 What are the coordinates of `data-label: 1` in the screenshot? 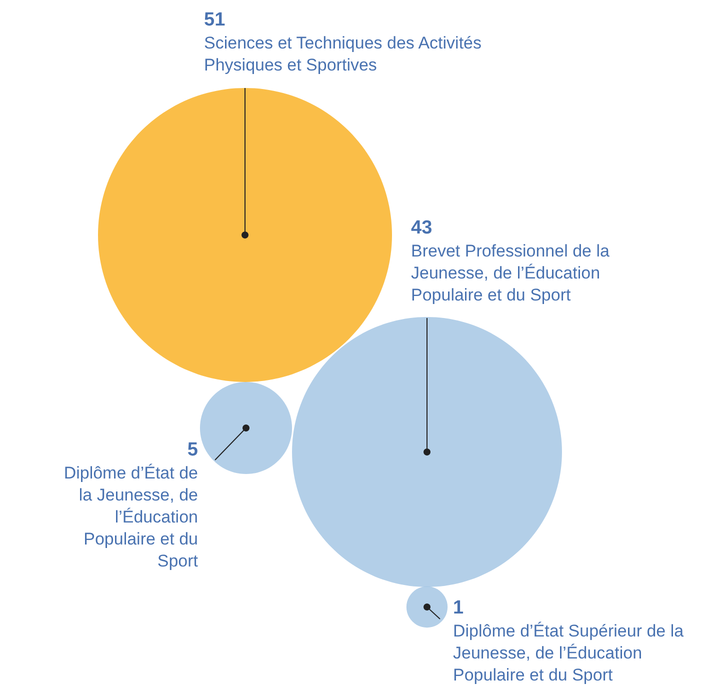 It's located at (458, 608).